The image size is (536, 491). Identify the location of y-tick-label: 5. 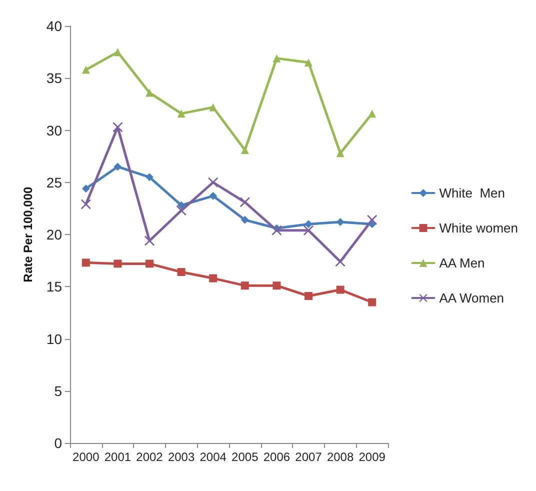
(58, 390).